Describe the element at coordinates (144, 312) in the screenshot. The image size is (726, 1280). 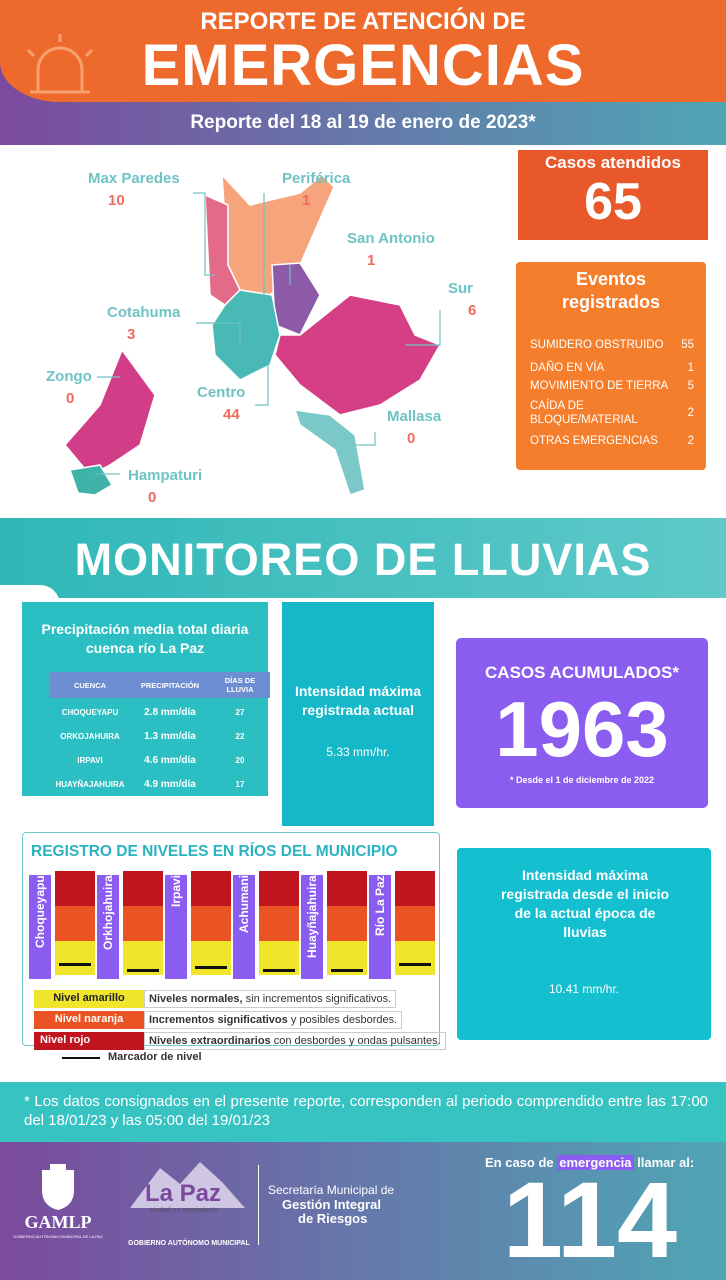
I see `district-name: Cotahuma` at that location.